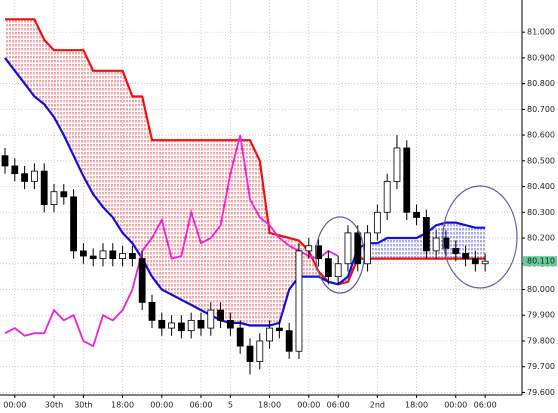 This screenshot has height=413, width=558. Describe the element at coordinates (377, 405) in the screenshot. I see `x-tick-label: 2nd` at that location.